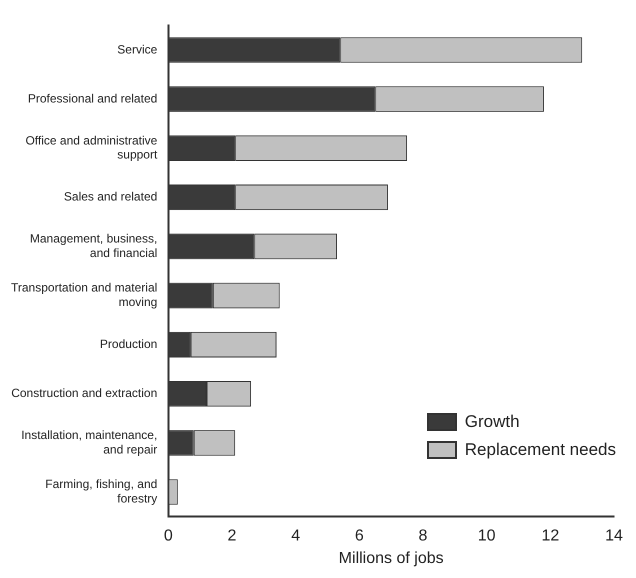  Describe the element at coordinates (91, 147) in the screenshot. I see `y-tick-label: Office and administrative support` at that location.